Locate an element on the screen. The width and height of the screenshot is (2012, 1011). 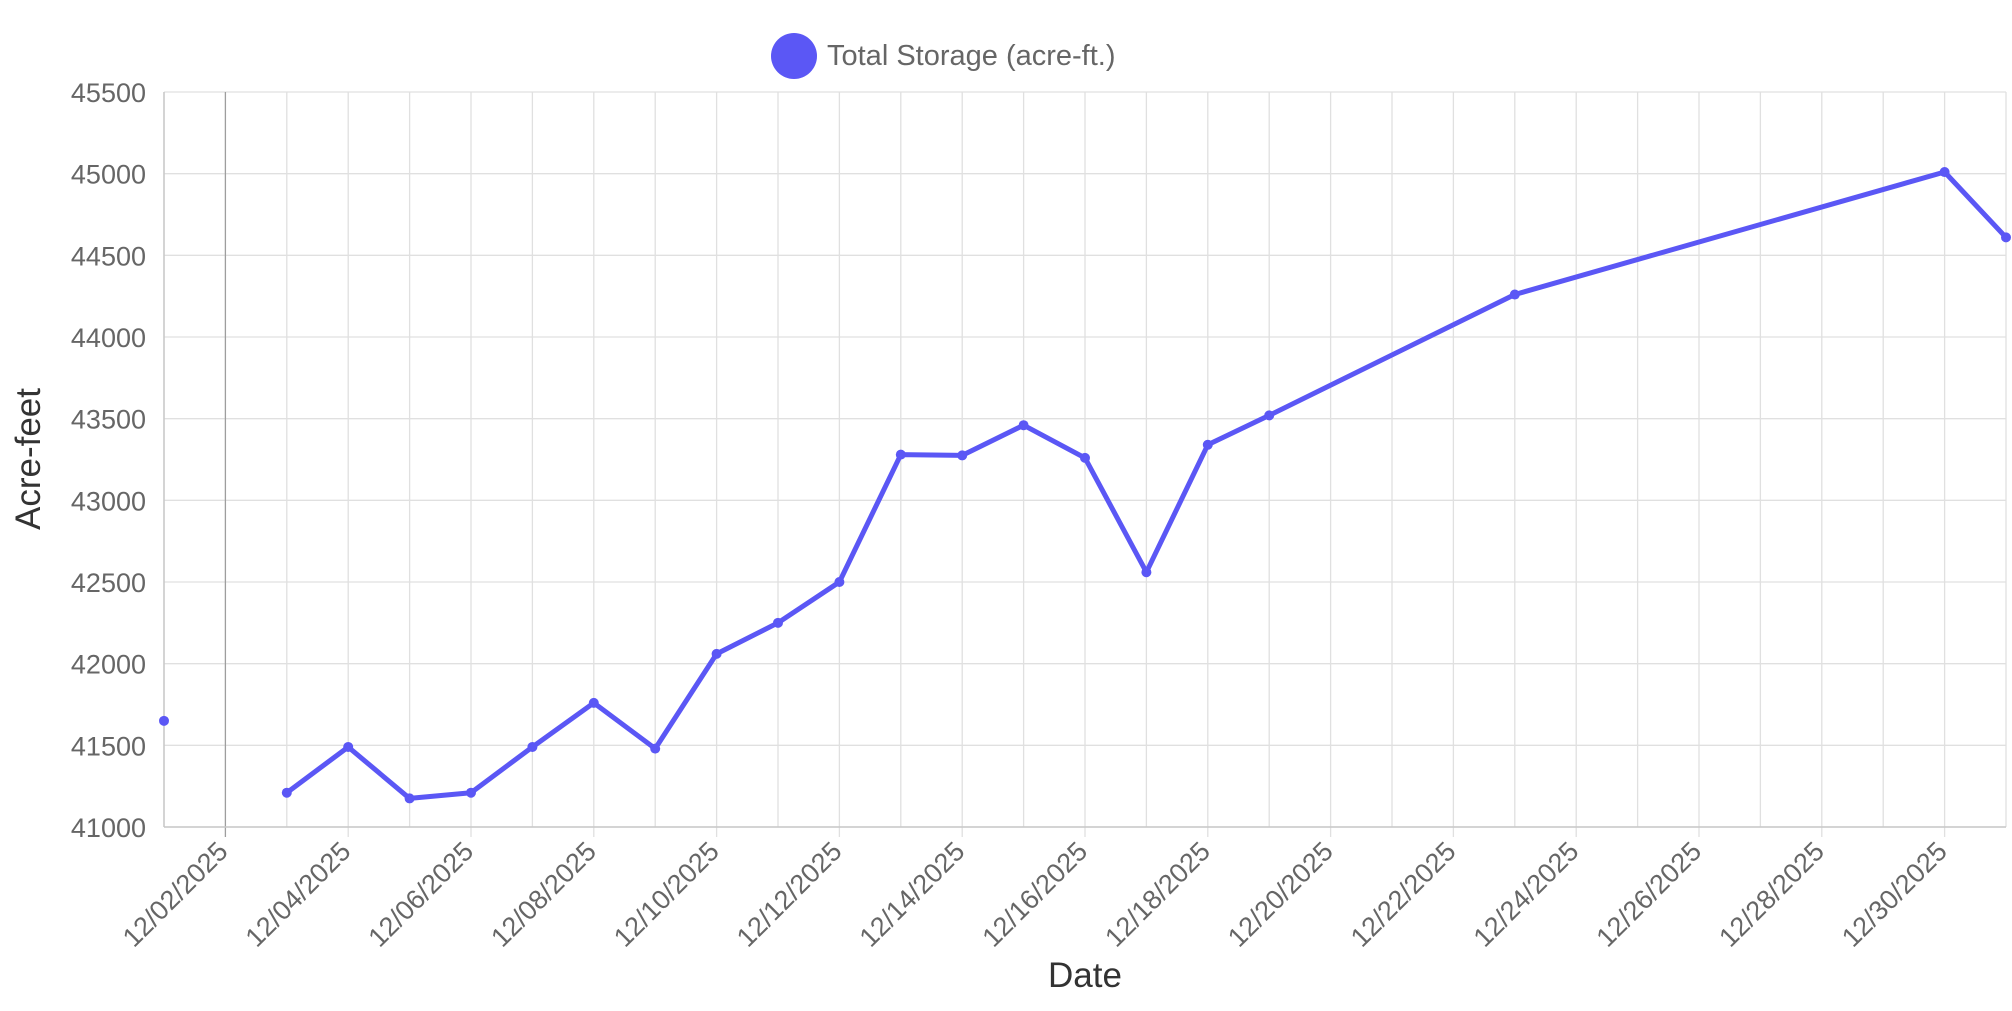
x-tick-label: 12/24/2025 is located at coordinates (1526, 894).